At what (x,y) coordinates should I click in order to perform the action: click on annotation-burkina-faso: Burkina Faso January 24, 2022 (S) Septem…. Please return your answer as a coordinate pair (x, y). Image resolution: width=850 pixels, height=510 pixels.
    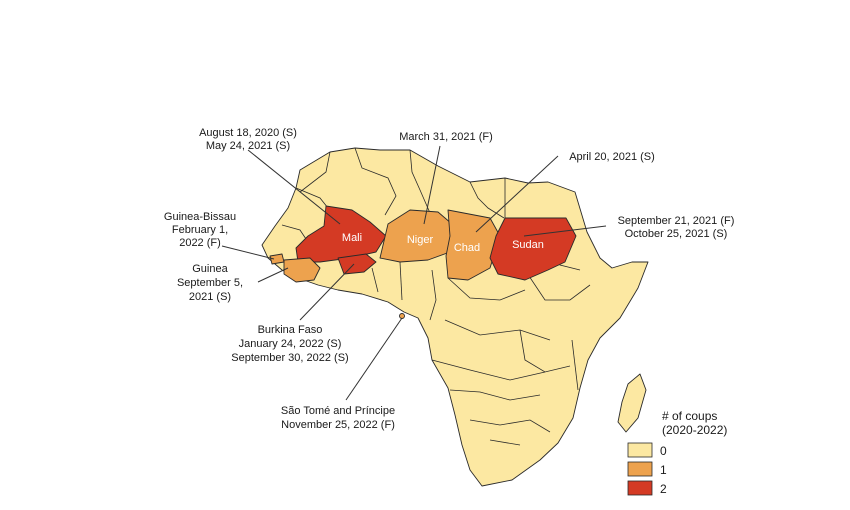
    Looking at the image, I should click on (289, 344).